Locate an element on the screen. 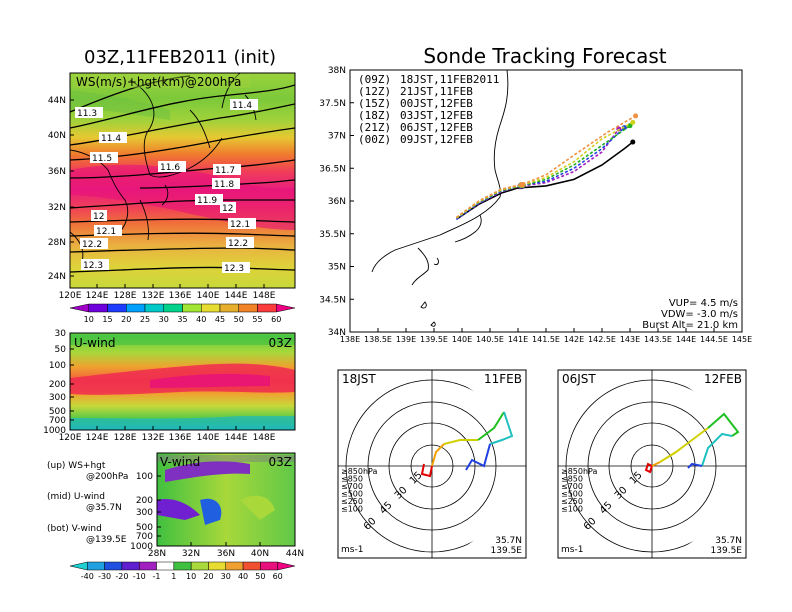 The image size is (792, 612). pressure-tick-label: 700 is located at coordinates (57, 421).